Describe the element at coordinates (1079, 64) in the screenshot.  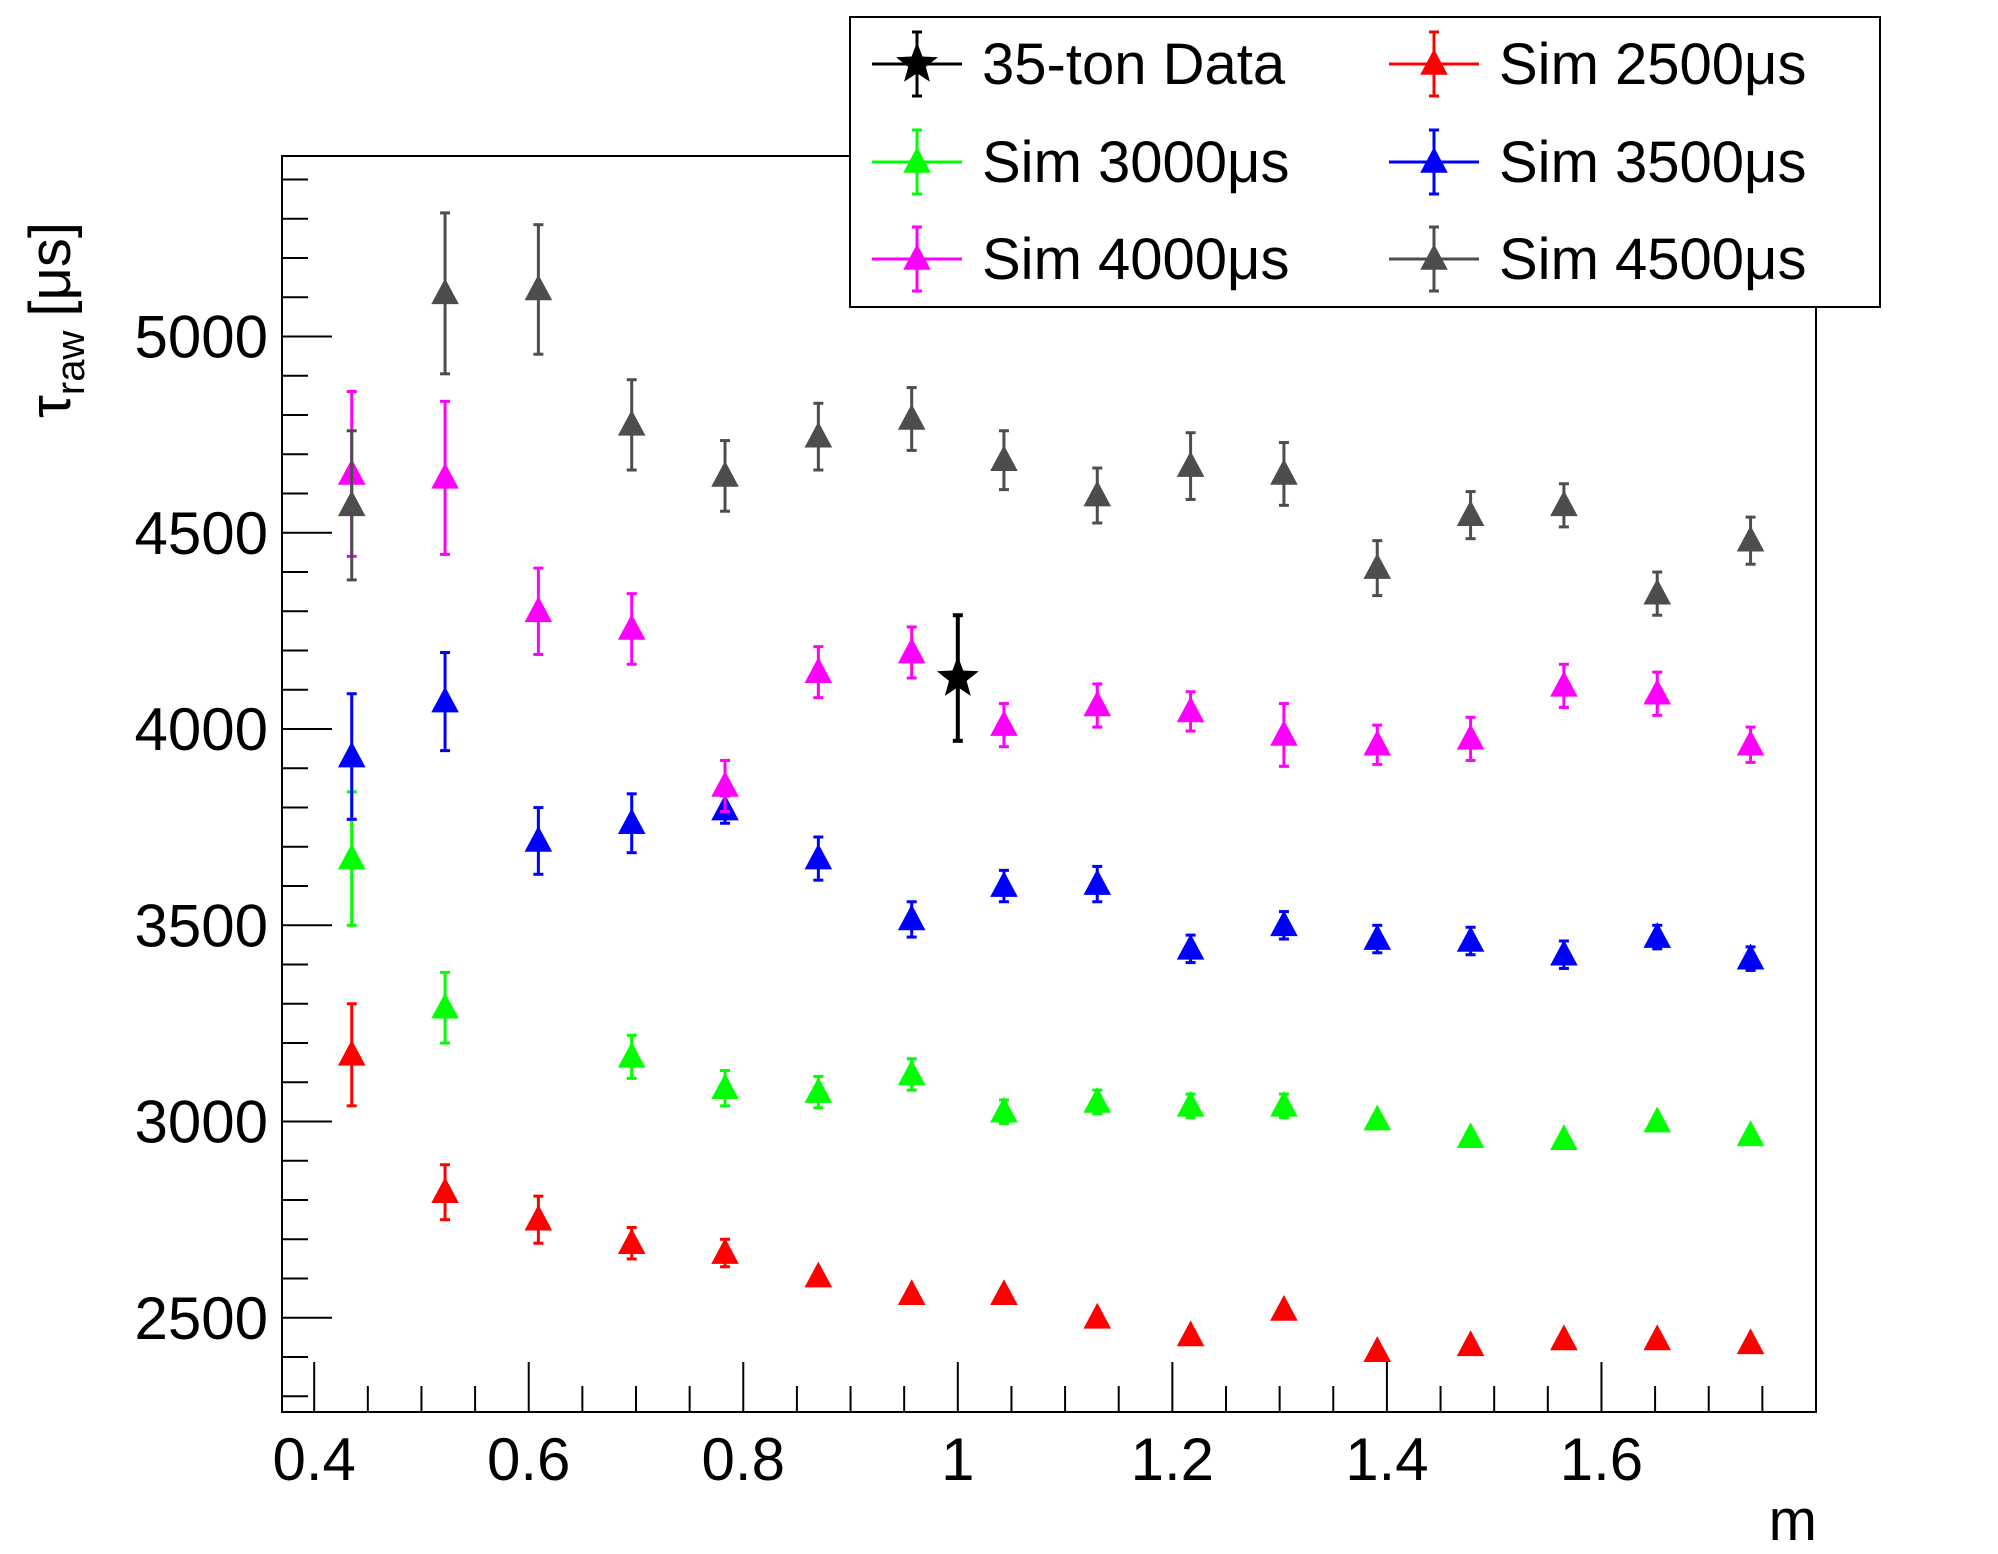
I see `legend-entry: 35-ton Data` at that location.